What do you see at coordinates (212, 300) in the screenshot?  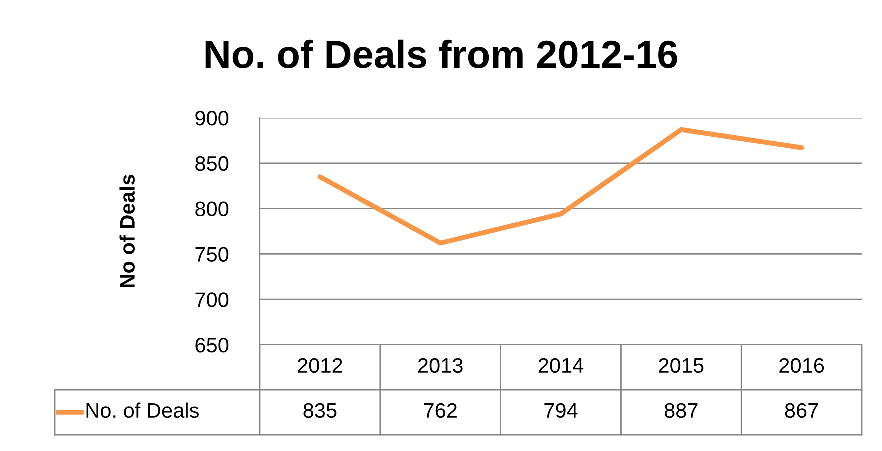 I see `y-tick-label: 700` at bounding box center [212, 300].